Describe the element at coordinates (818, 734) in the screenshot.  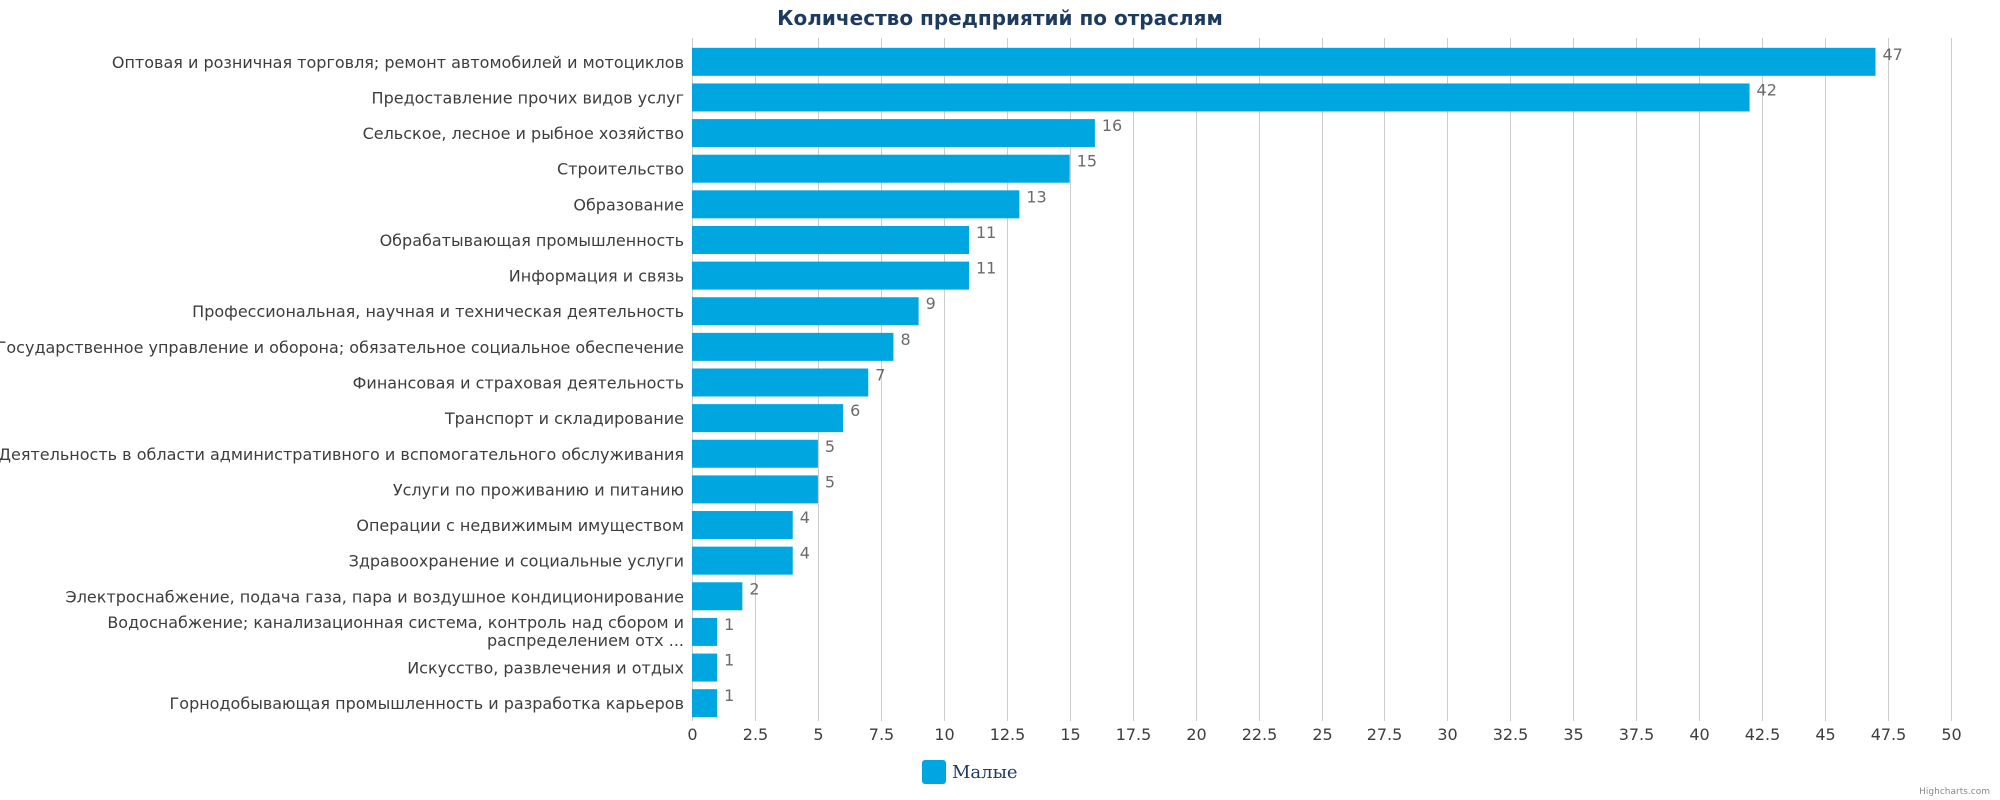
I see `x-tick-label: 5` at that location.